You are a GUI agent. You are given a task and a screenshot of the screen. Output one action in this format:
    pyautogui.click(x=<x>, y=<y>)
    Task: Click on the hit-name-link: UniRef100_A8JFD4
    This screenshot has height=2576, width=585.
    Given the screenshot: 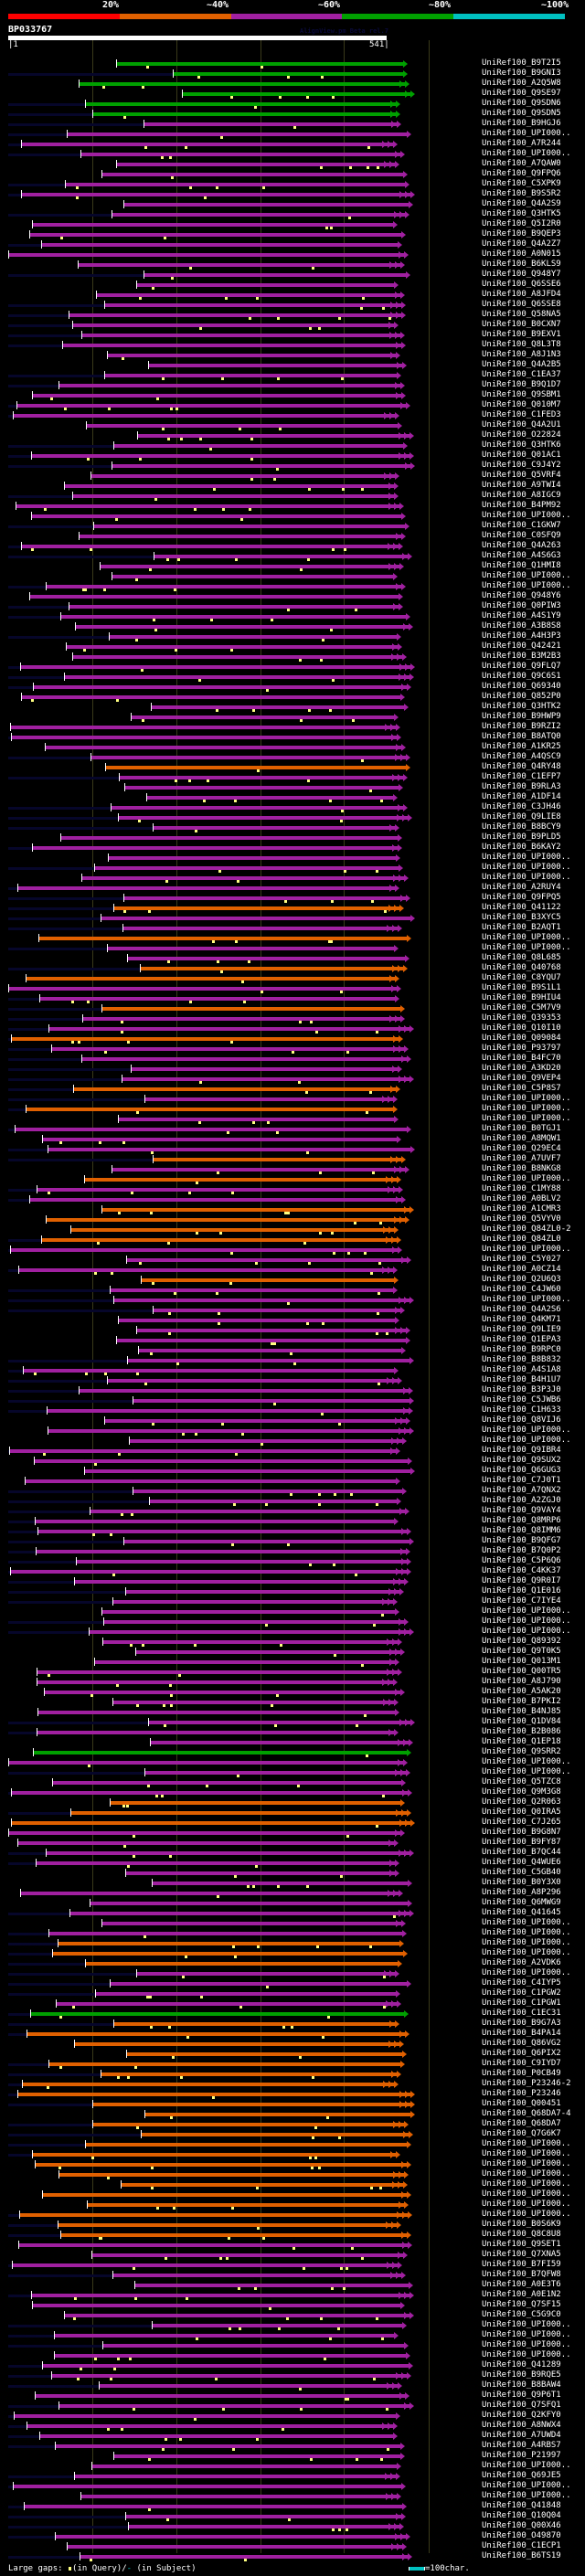 What is the action you would take?
    pyautogui.click(x=521, y=294)
    